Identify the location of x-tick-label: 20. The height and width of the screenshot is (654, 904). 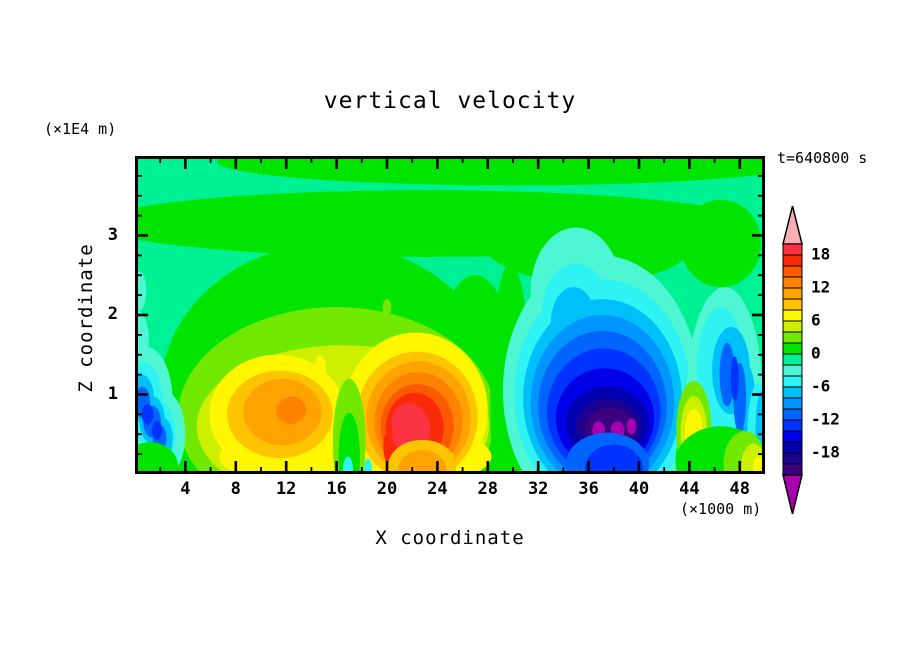
(387, 489).